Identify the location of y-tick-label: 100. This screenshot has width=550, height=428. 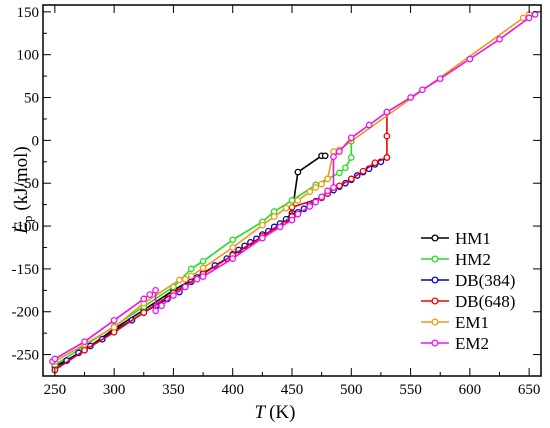
(28, 56).